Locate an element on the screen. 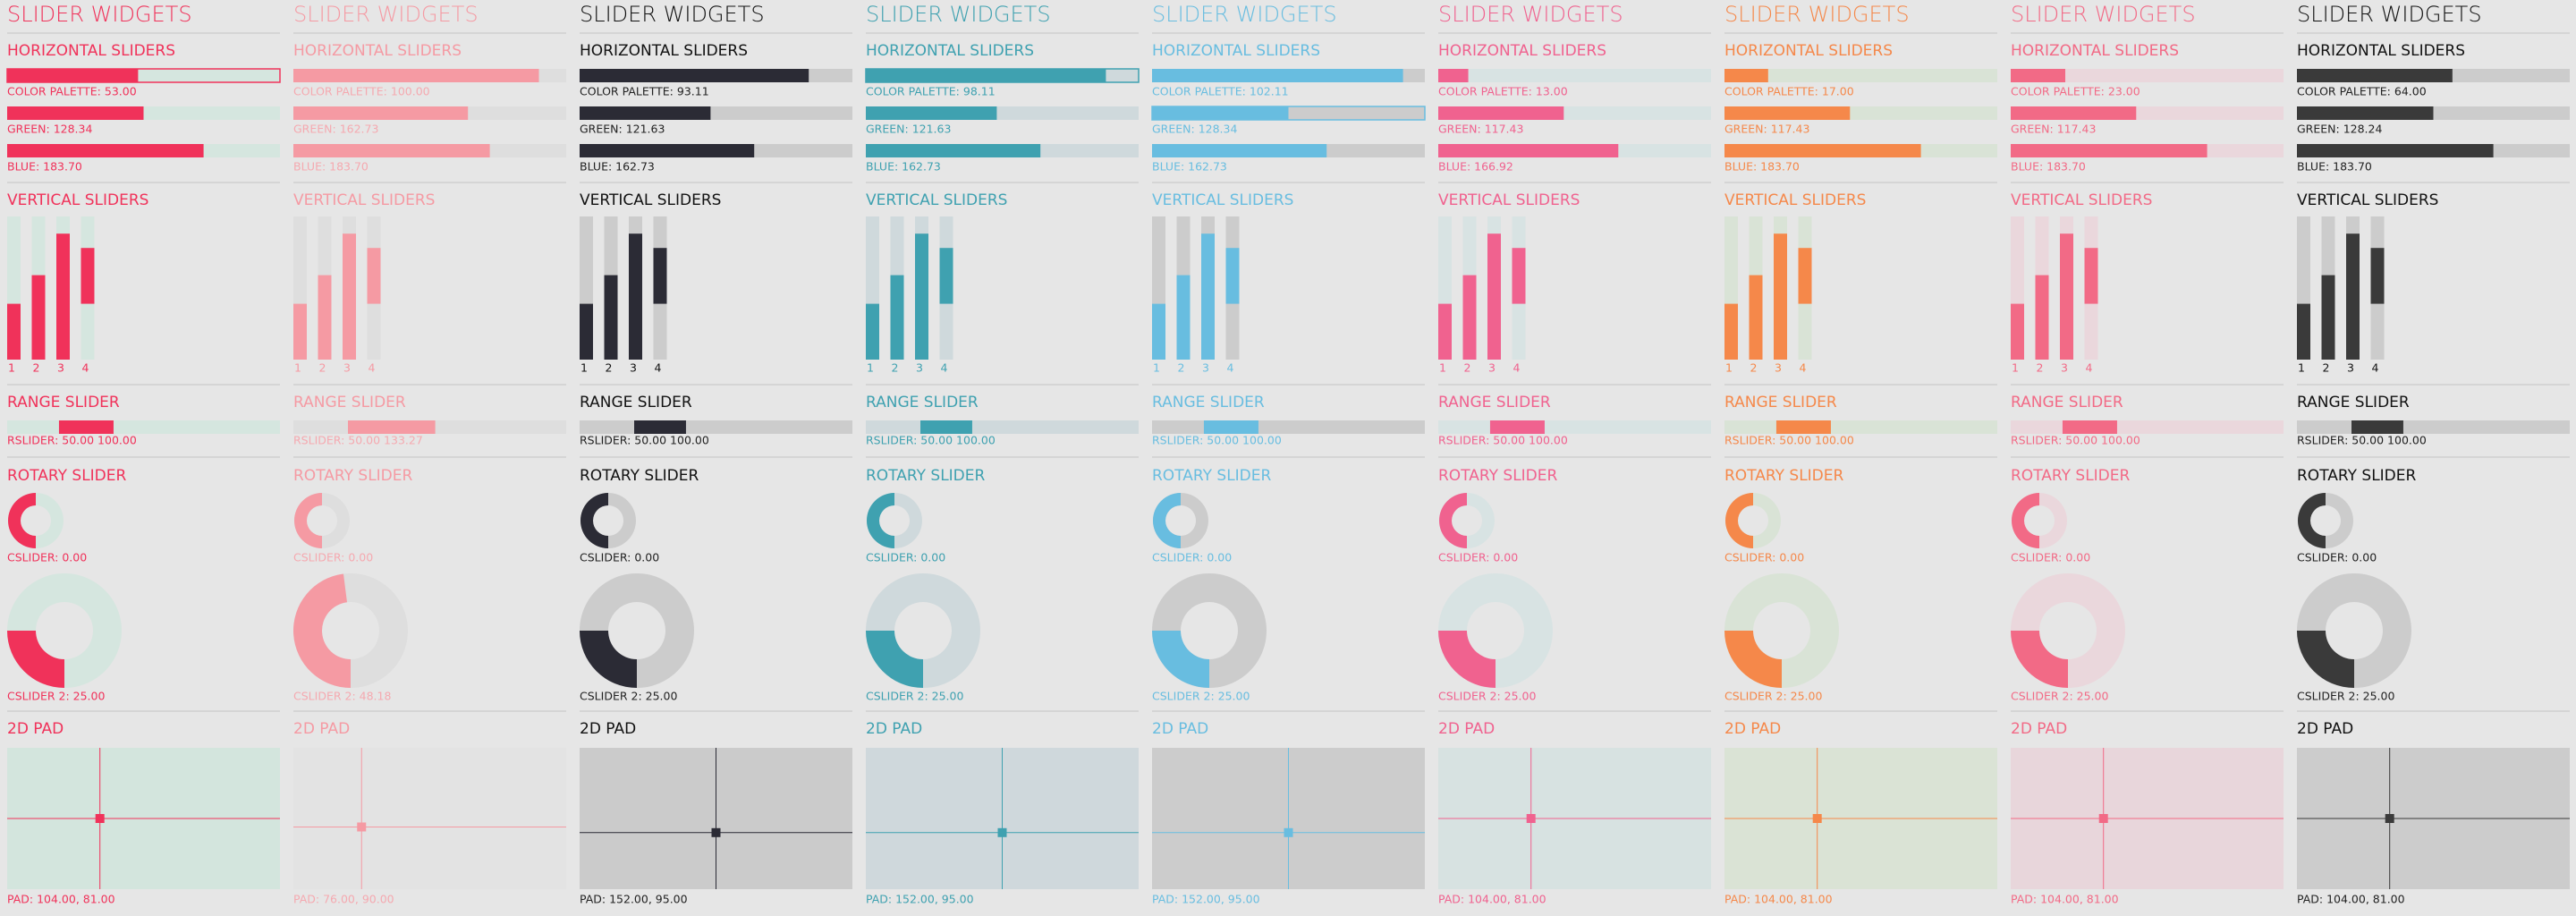 The width and height of the screenshot is (2576, 916). slider-label: COLOR PALETTE: 53.00 is located at coordinates (72, 91).